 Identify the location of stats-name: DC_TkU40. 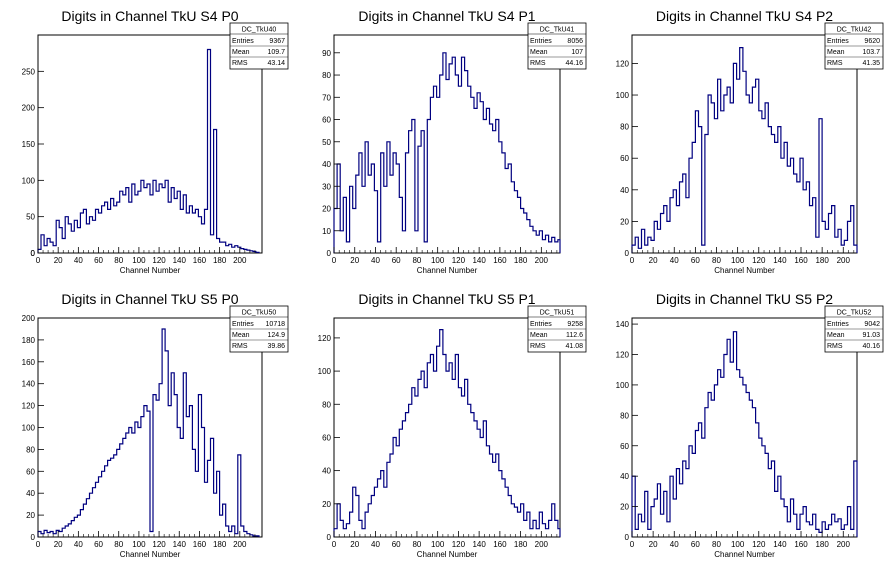
(259, 30).